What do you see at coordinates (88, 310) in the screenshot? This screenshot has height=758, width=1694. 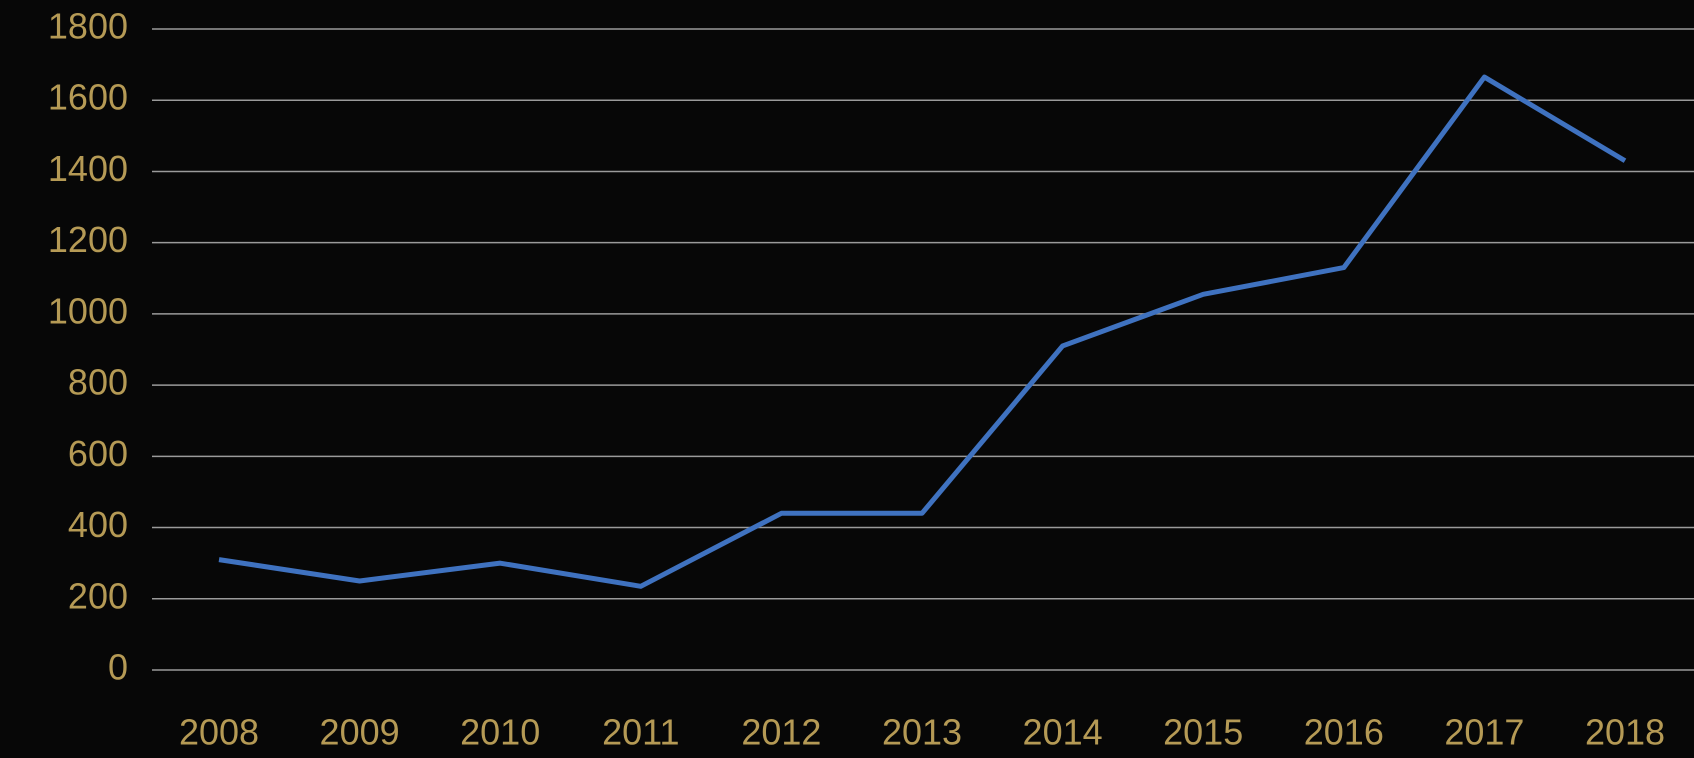 I see `y-tick-label: 1000` at bounding box center [88, 310].